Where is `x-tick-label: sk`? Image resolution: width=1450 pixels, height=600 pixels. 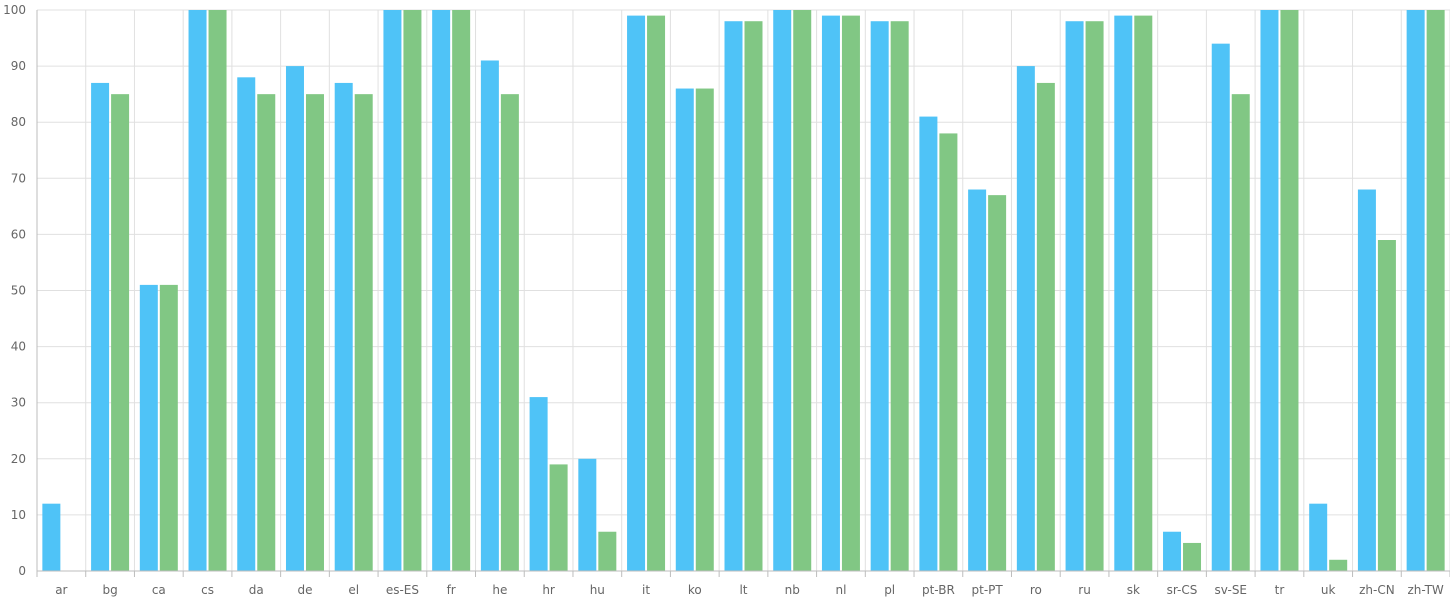
x-tick-label: sk is located at coordinates (1133, 590).